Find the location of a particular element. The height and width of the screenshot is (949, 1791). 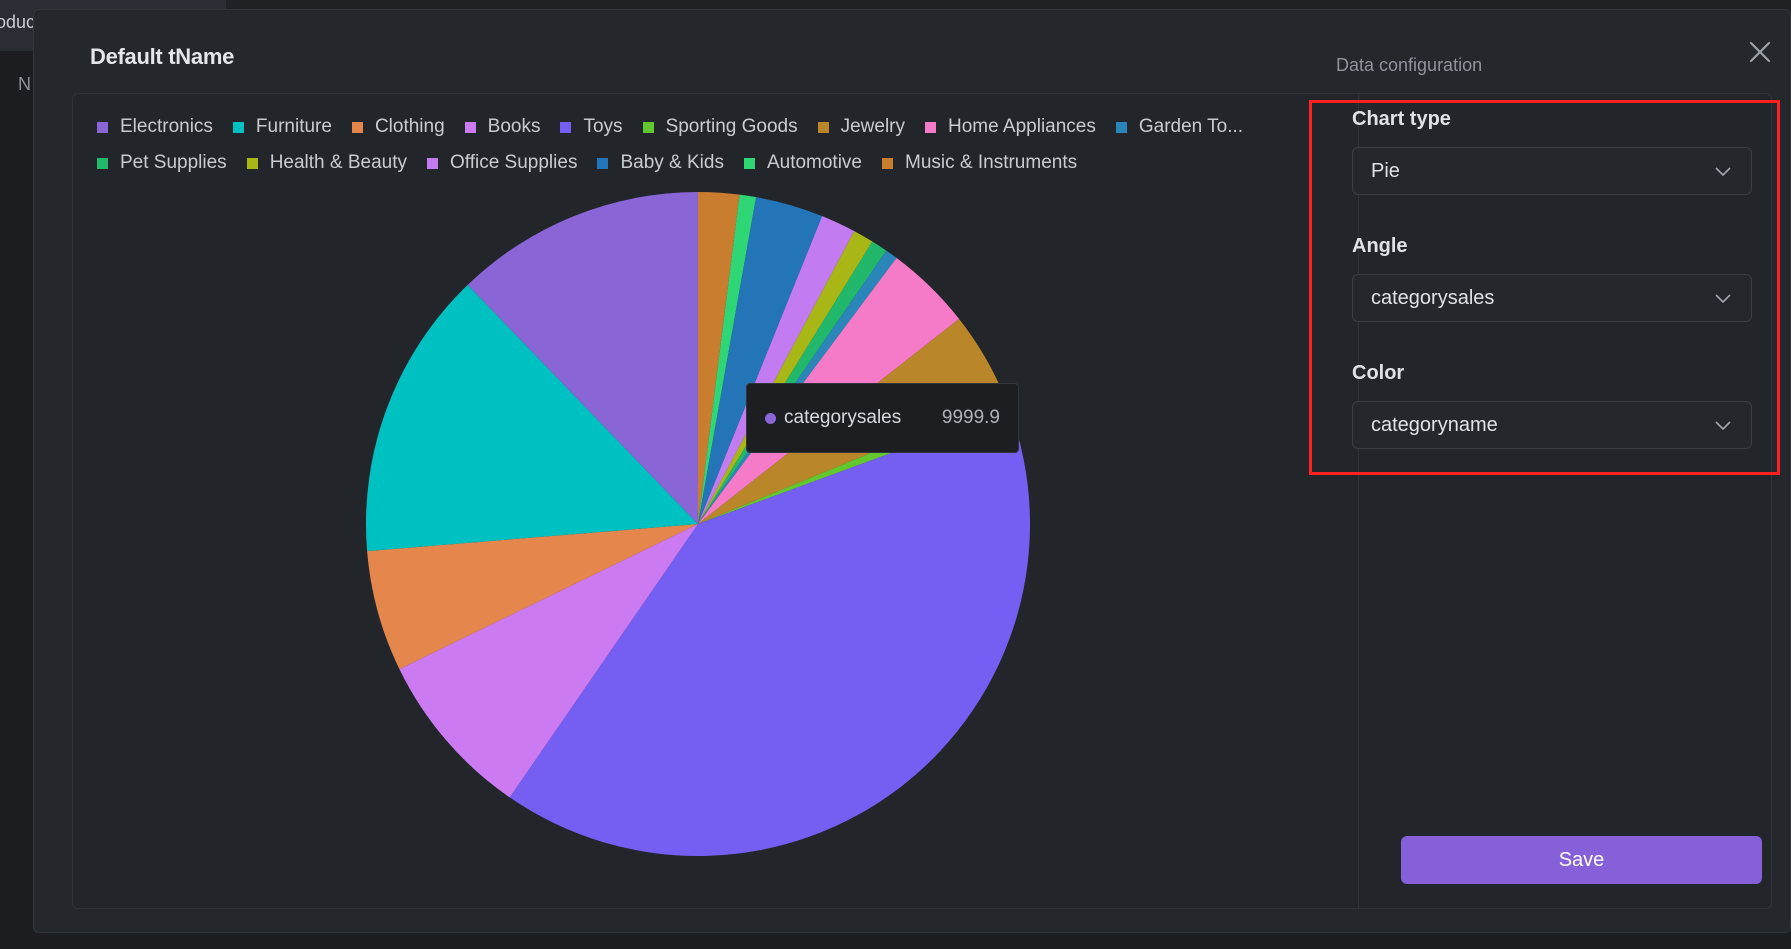

legend-item: Home Appliances is located at coordinates (1010, 127).